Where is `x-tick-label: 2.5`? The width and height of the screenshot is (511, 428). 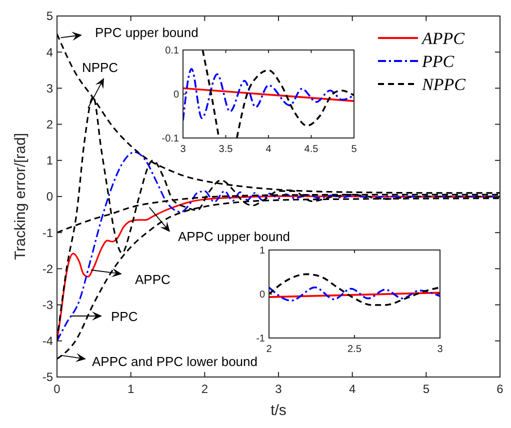 x-tick-label: 2.5 is located at coordinates (355, 349).